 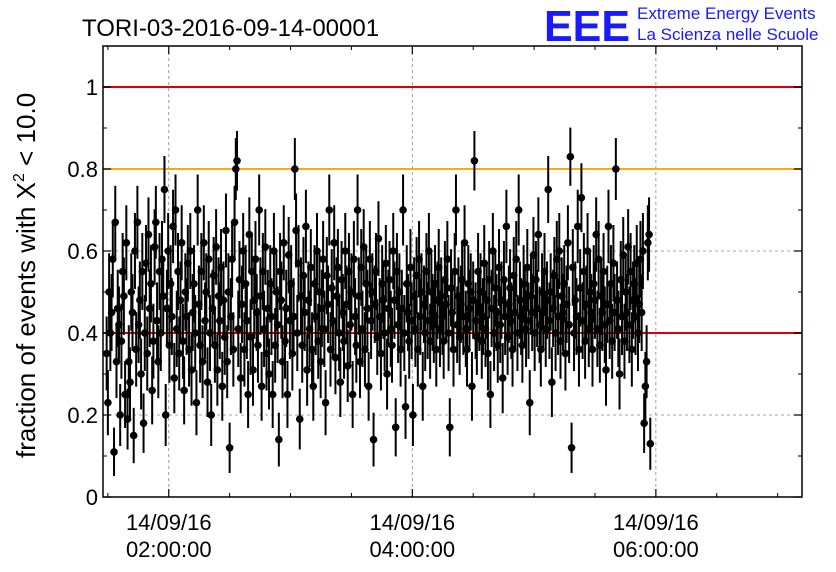 I want to click on logo-mark: EEE, so click(x=587, y=26).